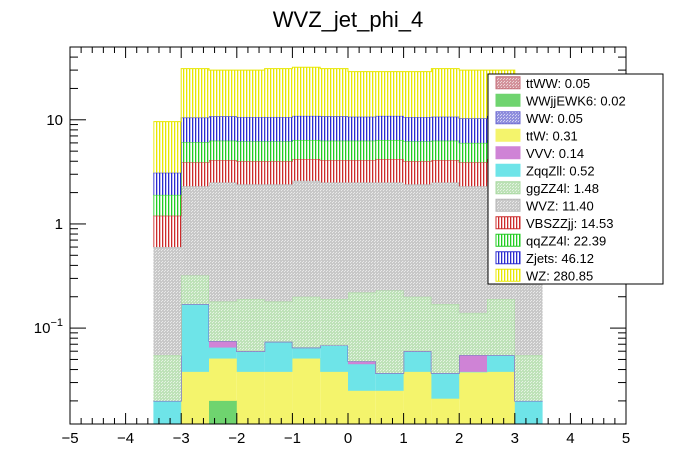 The height and width of the screenshot is (472, 696). Describe the element at coordinates (54, 120) in the screenshot. I see `y-tick-label: 10` at that location.